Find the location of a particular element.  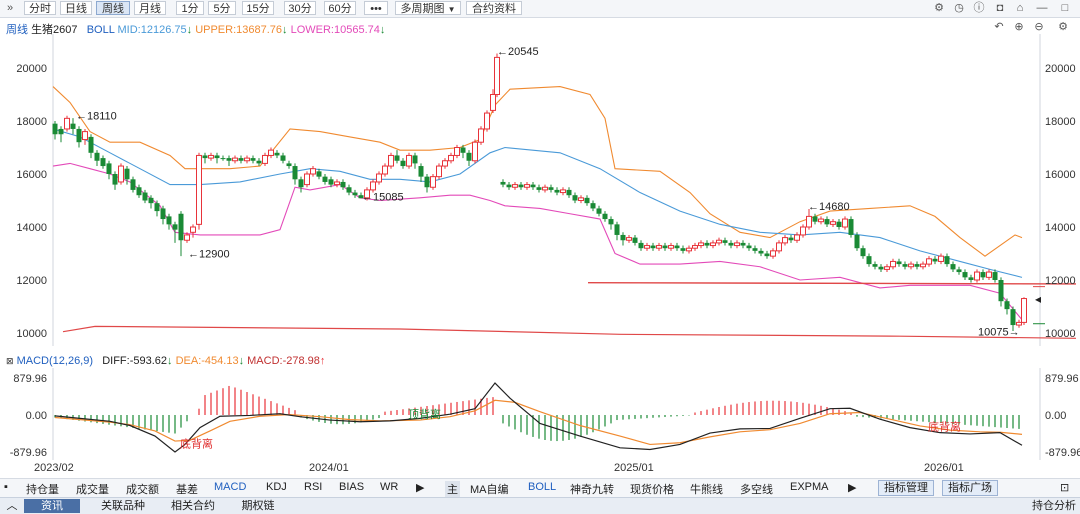

indicator-next-icon: ▶ is located at coordinates (420, 488).